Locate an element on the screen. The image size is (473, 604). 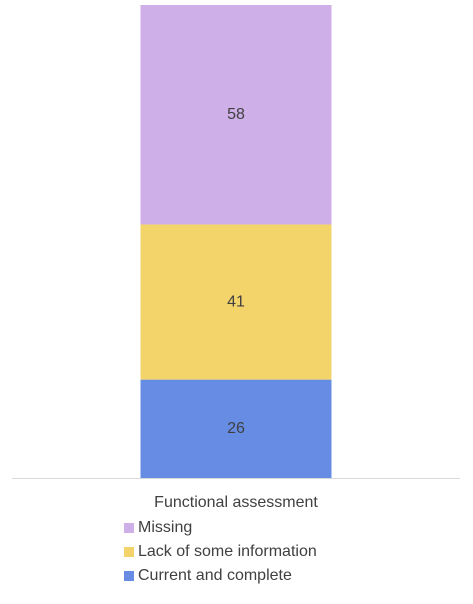
legend-label: Lack of some information is located at coordinates (227, 551).